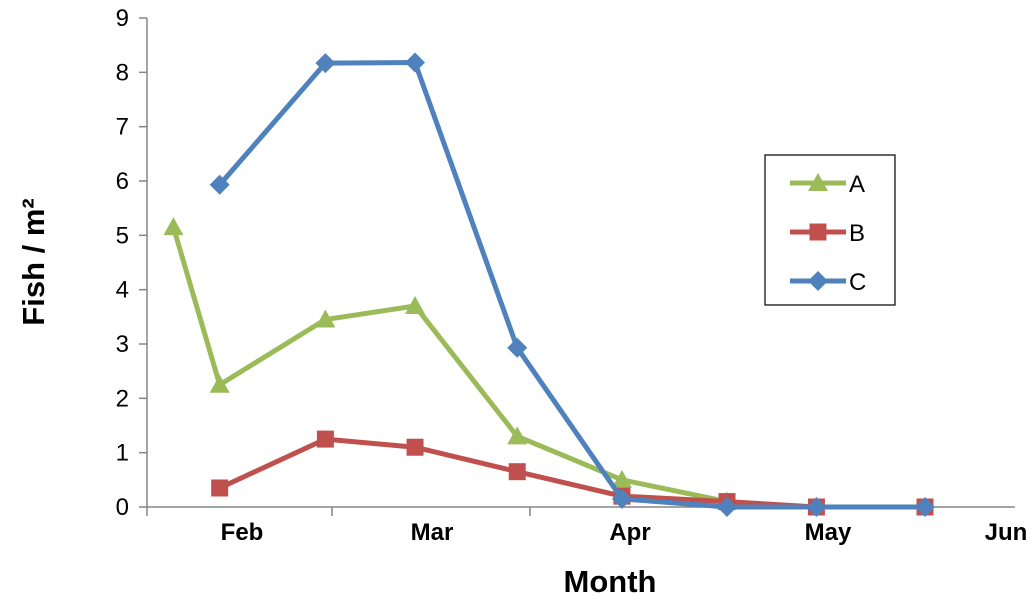 Image resolution: width=1033 pixels, height=603 pixels. Describe the element at coordinates (122, 507) in the screenshot. I see `y-tick-label: 0` at that location.